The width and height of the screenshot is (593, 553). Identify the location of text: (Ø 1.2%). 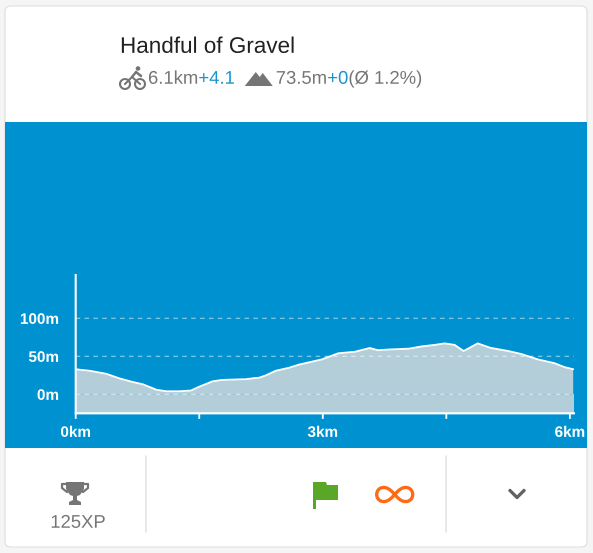
(386, 79).